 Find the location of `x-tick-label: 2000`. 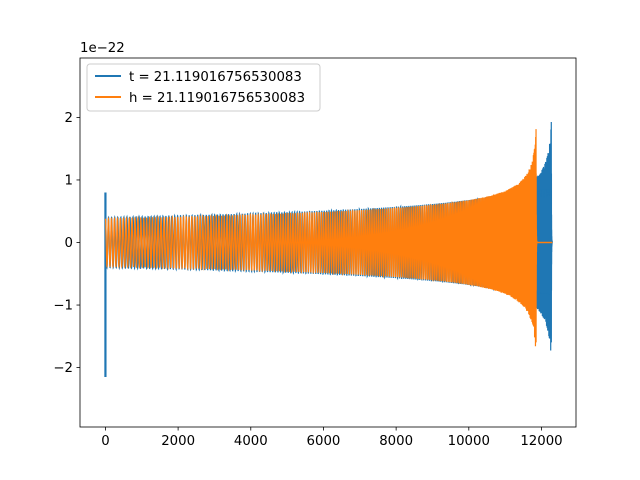

x-tick-label: 2000 is located at coordinates (178, 441).